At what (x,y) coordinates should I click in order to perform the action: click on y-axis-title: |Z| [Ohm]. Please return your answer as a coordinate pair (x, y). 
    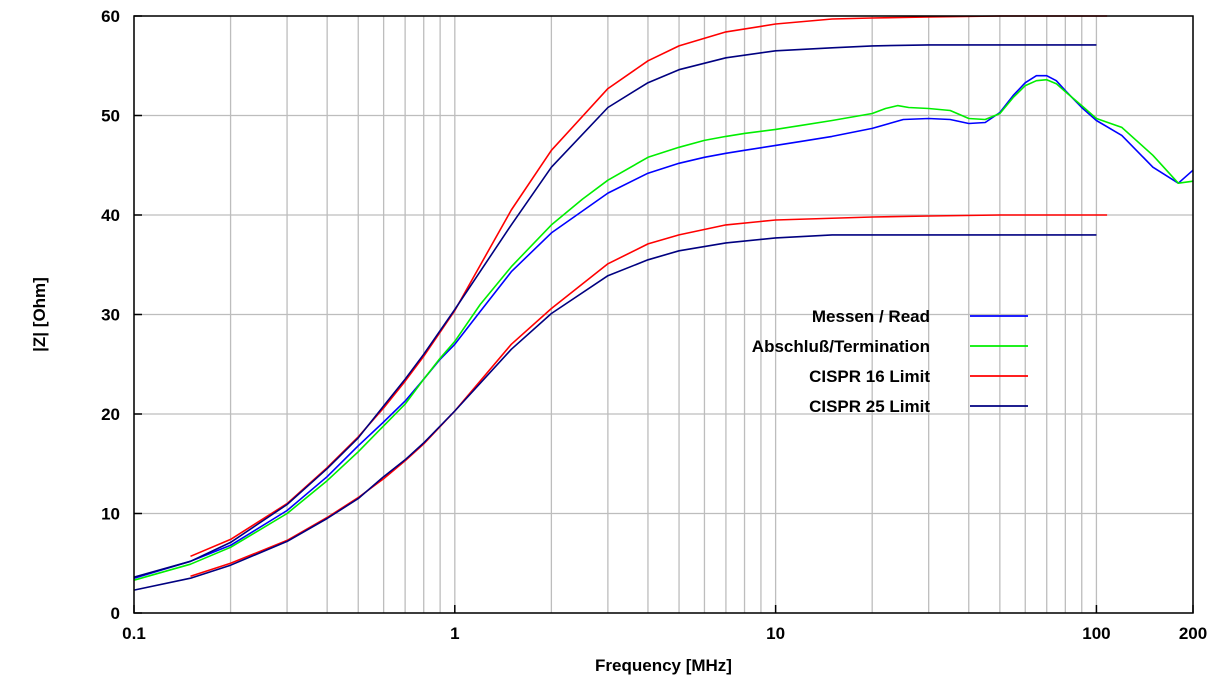
    Looking at the image, I should click on (39, 314).